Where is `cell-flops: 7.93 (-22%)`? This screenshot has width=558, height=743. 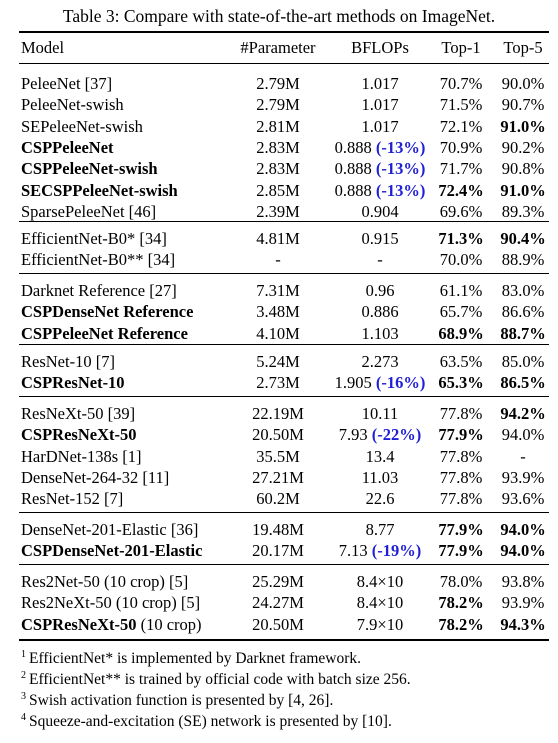 cell-flops: 7.93 (-22%) is located at coordinates (380, 435).